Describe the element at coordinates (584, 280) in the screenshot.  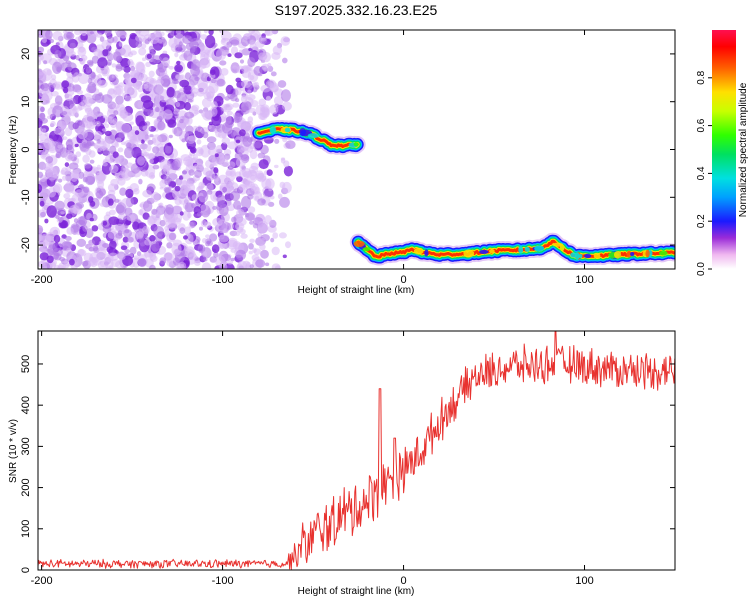
I see `spectrogram-x-tick-label: 100` at that location.